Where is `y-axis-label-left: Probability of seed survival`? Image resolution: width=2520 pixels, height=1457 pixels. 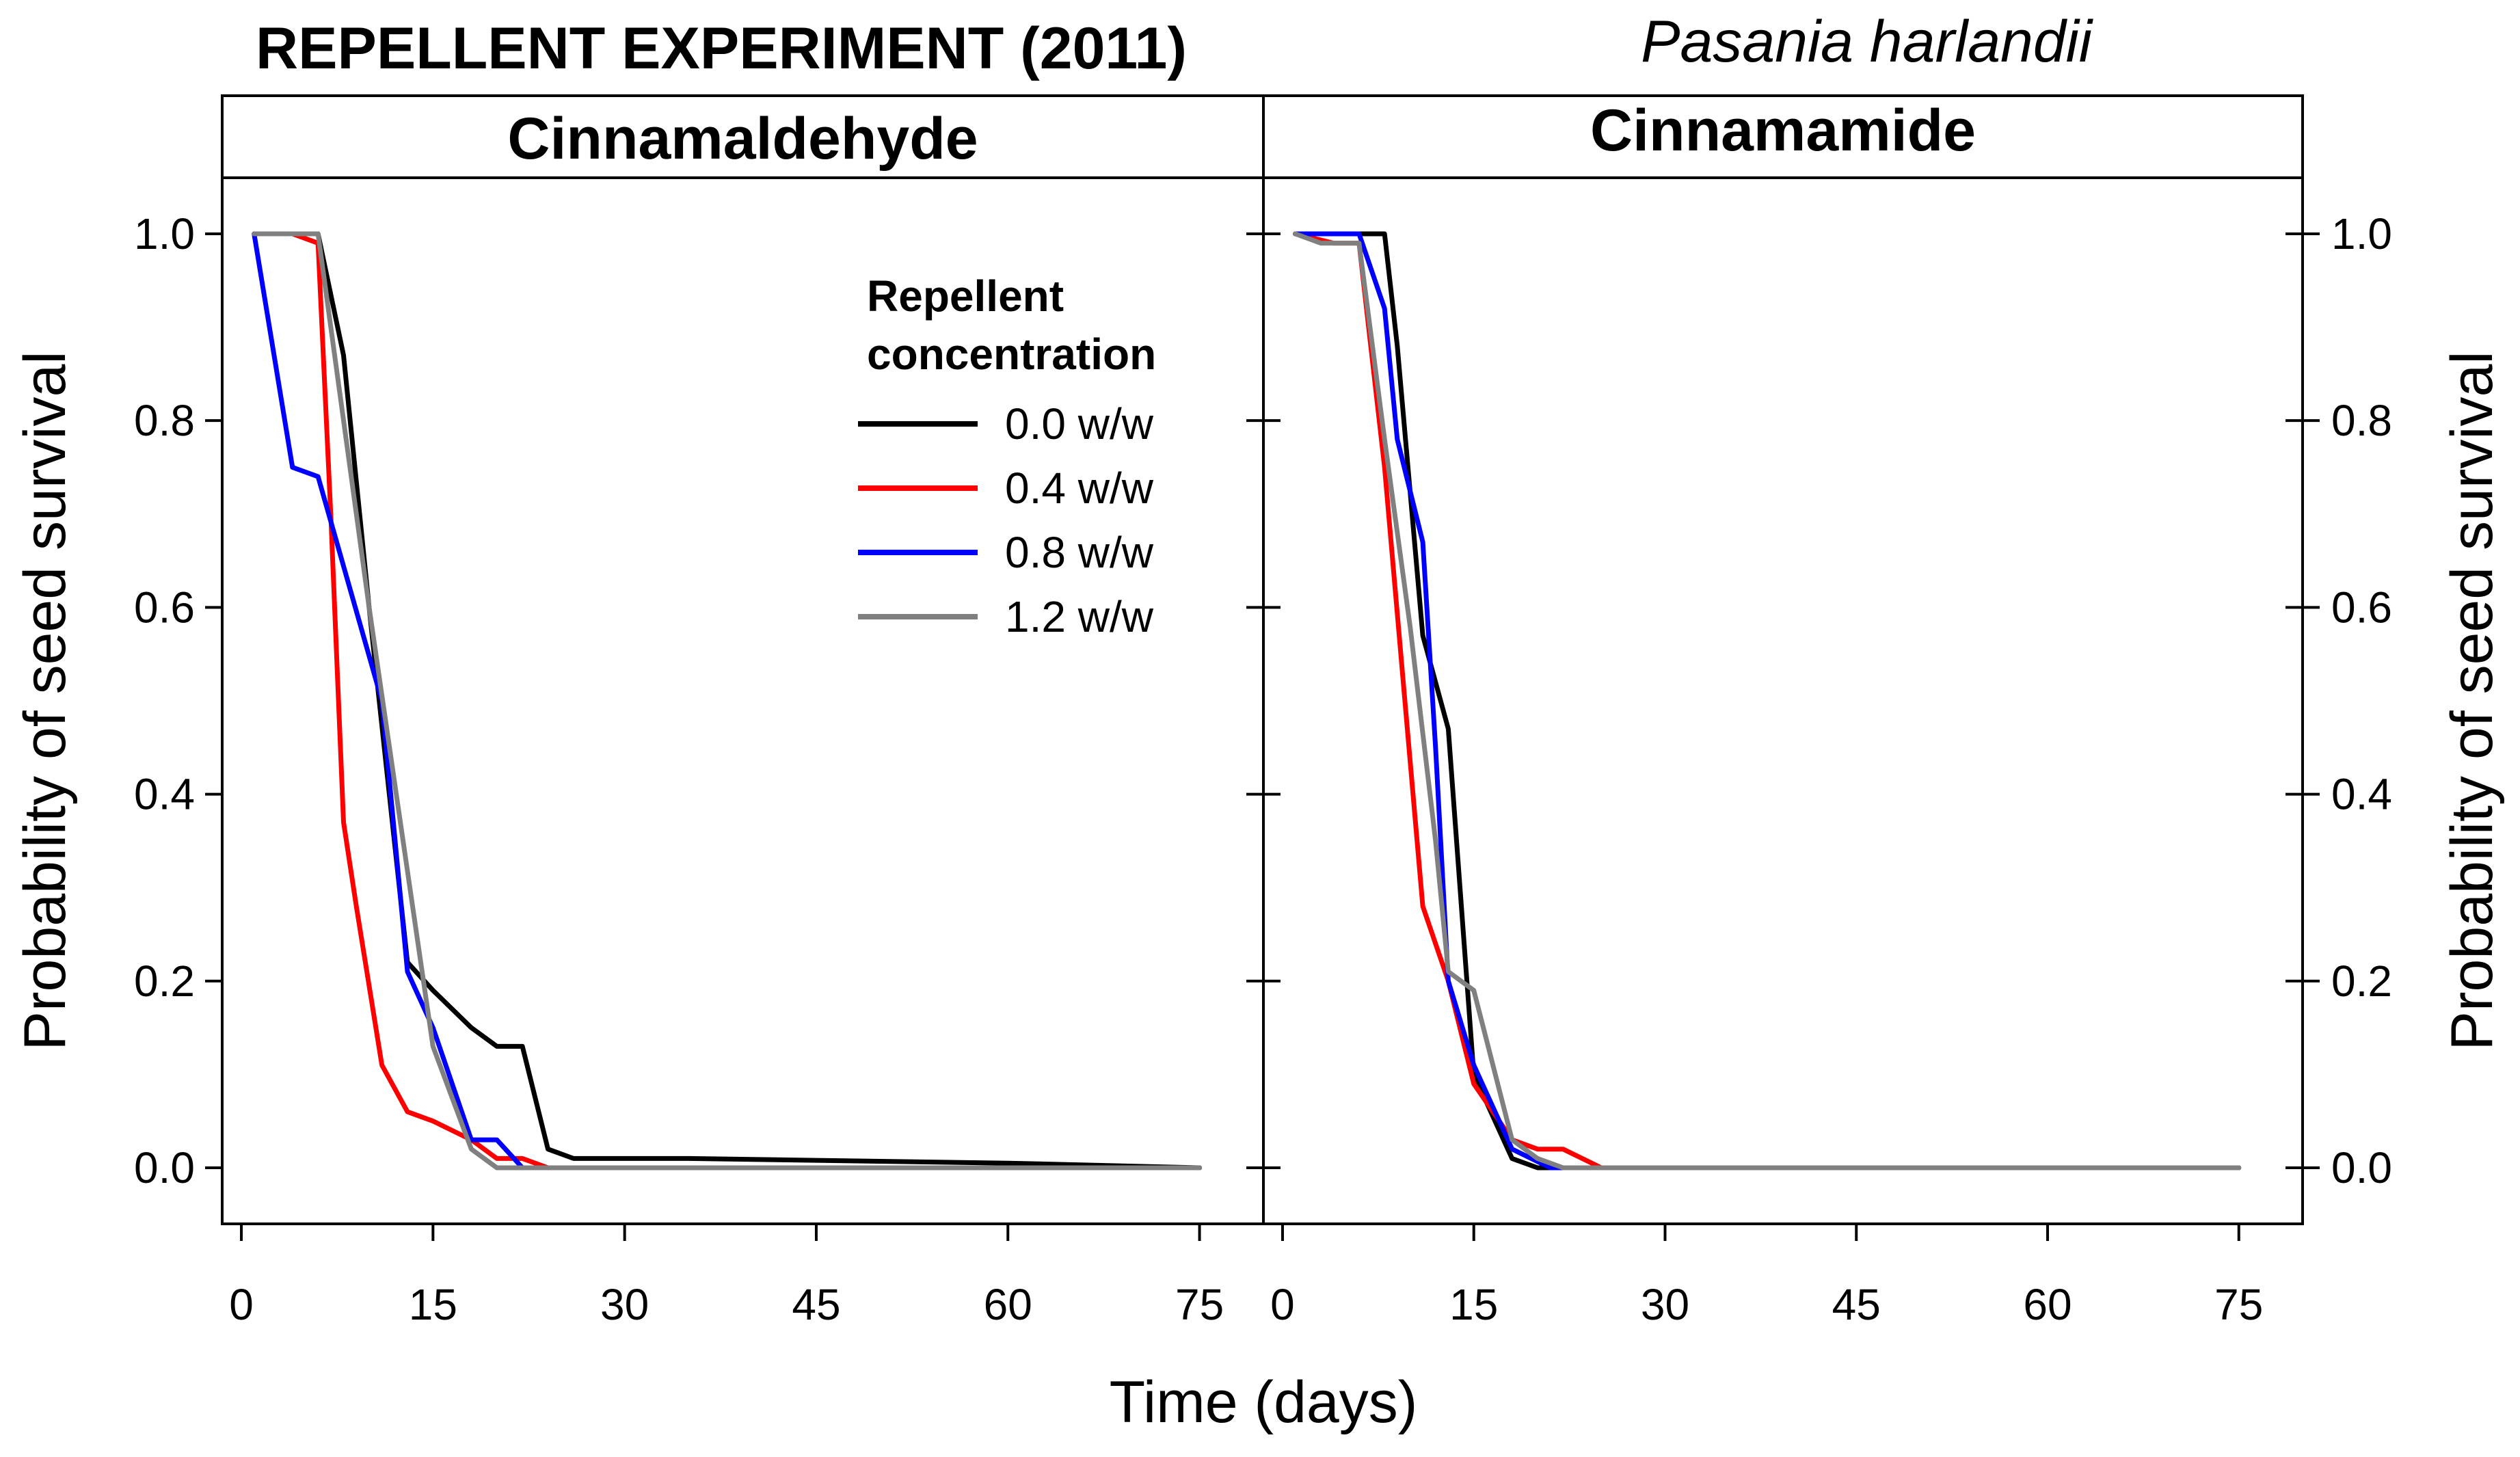 y-axis-label-left: Probability of seed survival is located at coordinates (45, 701).